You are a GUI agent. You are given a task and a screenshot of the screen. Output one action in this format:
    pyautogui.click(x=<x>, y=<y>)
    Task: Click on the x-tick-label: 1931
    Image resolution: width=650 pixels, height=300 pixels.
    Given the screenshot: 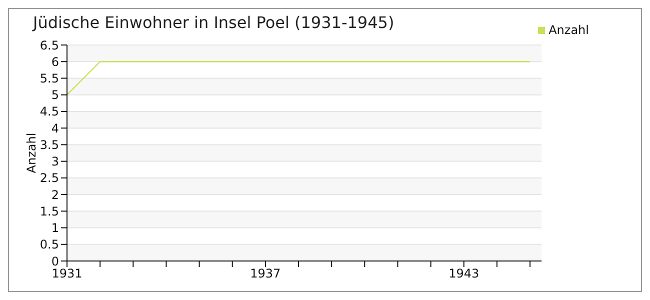 What is the action you would take?
    pyautogui.click(x=67, y=273)
    